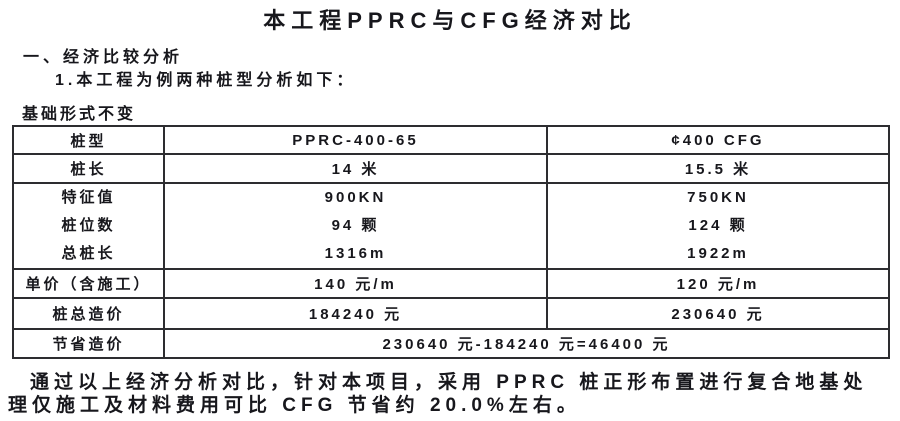 The height and width of the screenshot is (421, 900). What do you see at coordinates (718, 253) in the screenshot?
I see `cell-total-pile-length-cfg: 1922m` at bounding box center [718, 253].